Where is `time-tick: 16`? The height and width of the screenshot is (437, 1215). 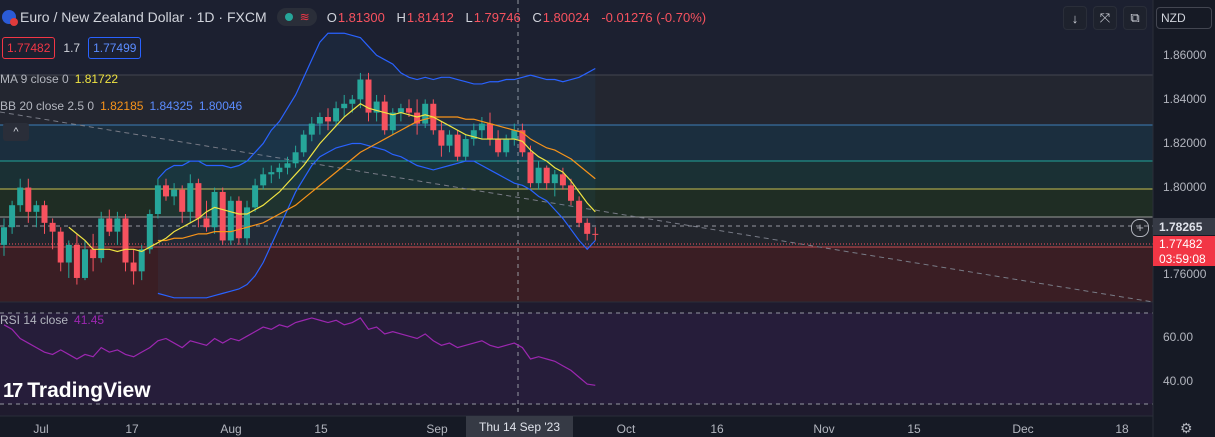
time-tick: 16 is located at coordinates (717, 429).